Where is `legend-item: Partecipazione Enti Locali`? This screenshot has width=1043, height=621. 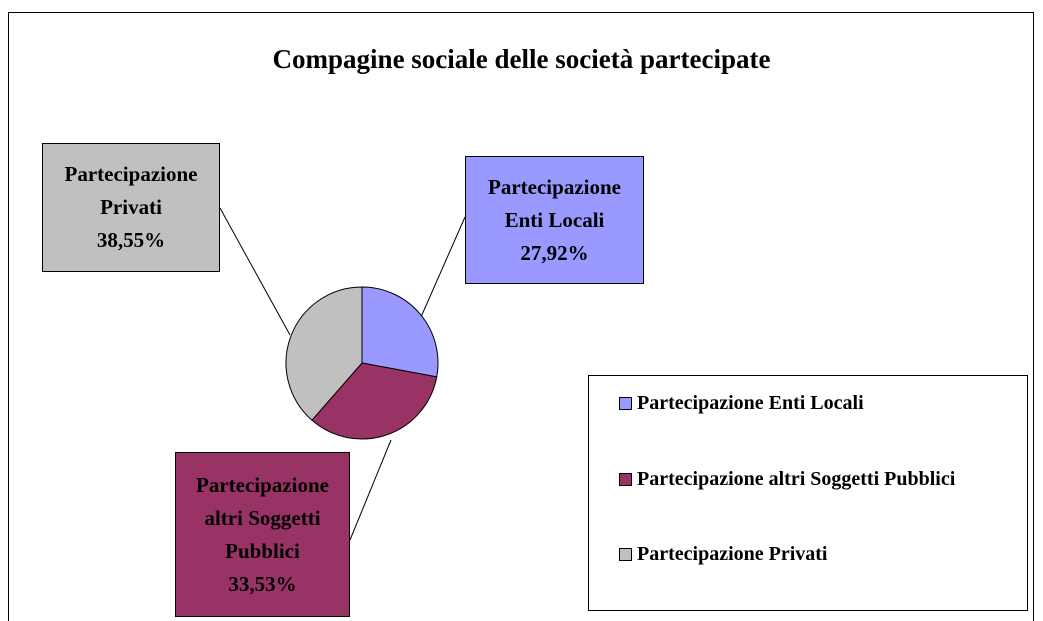
legend-item: Partecipazione Enti Locali is located at coordinates (818, 403).